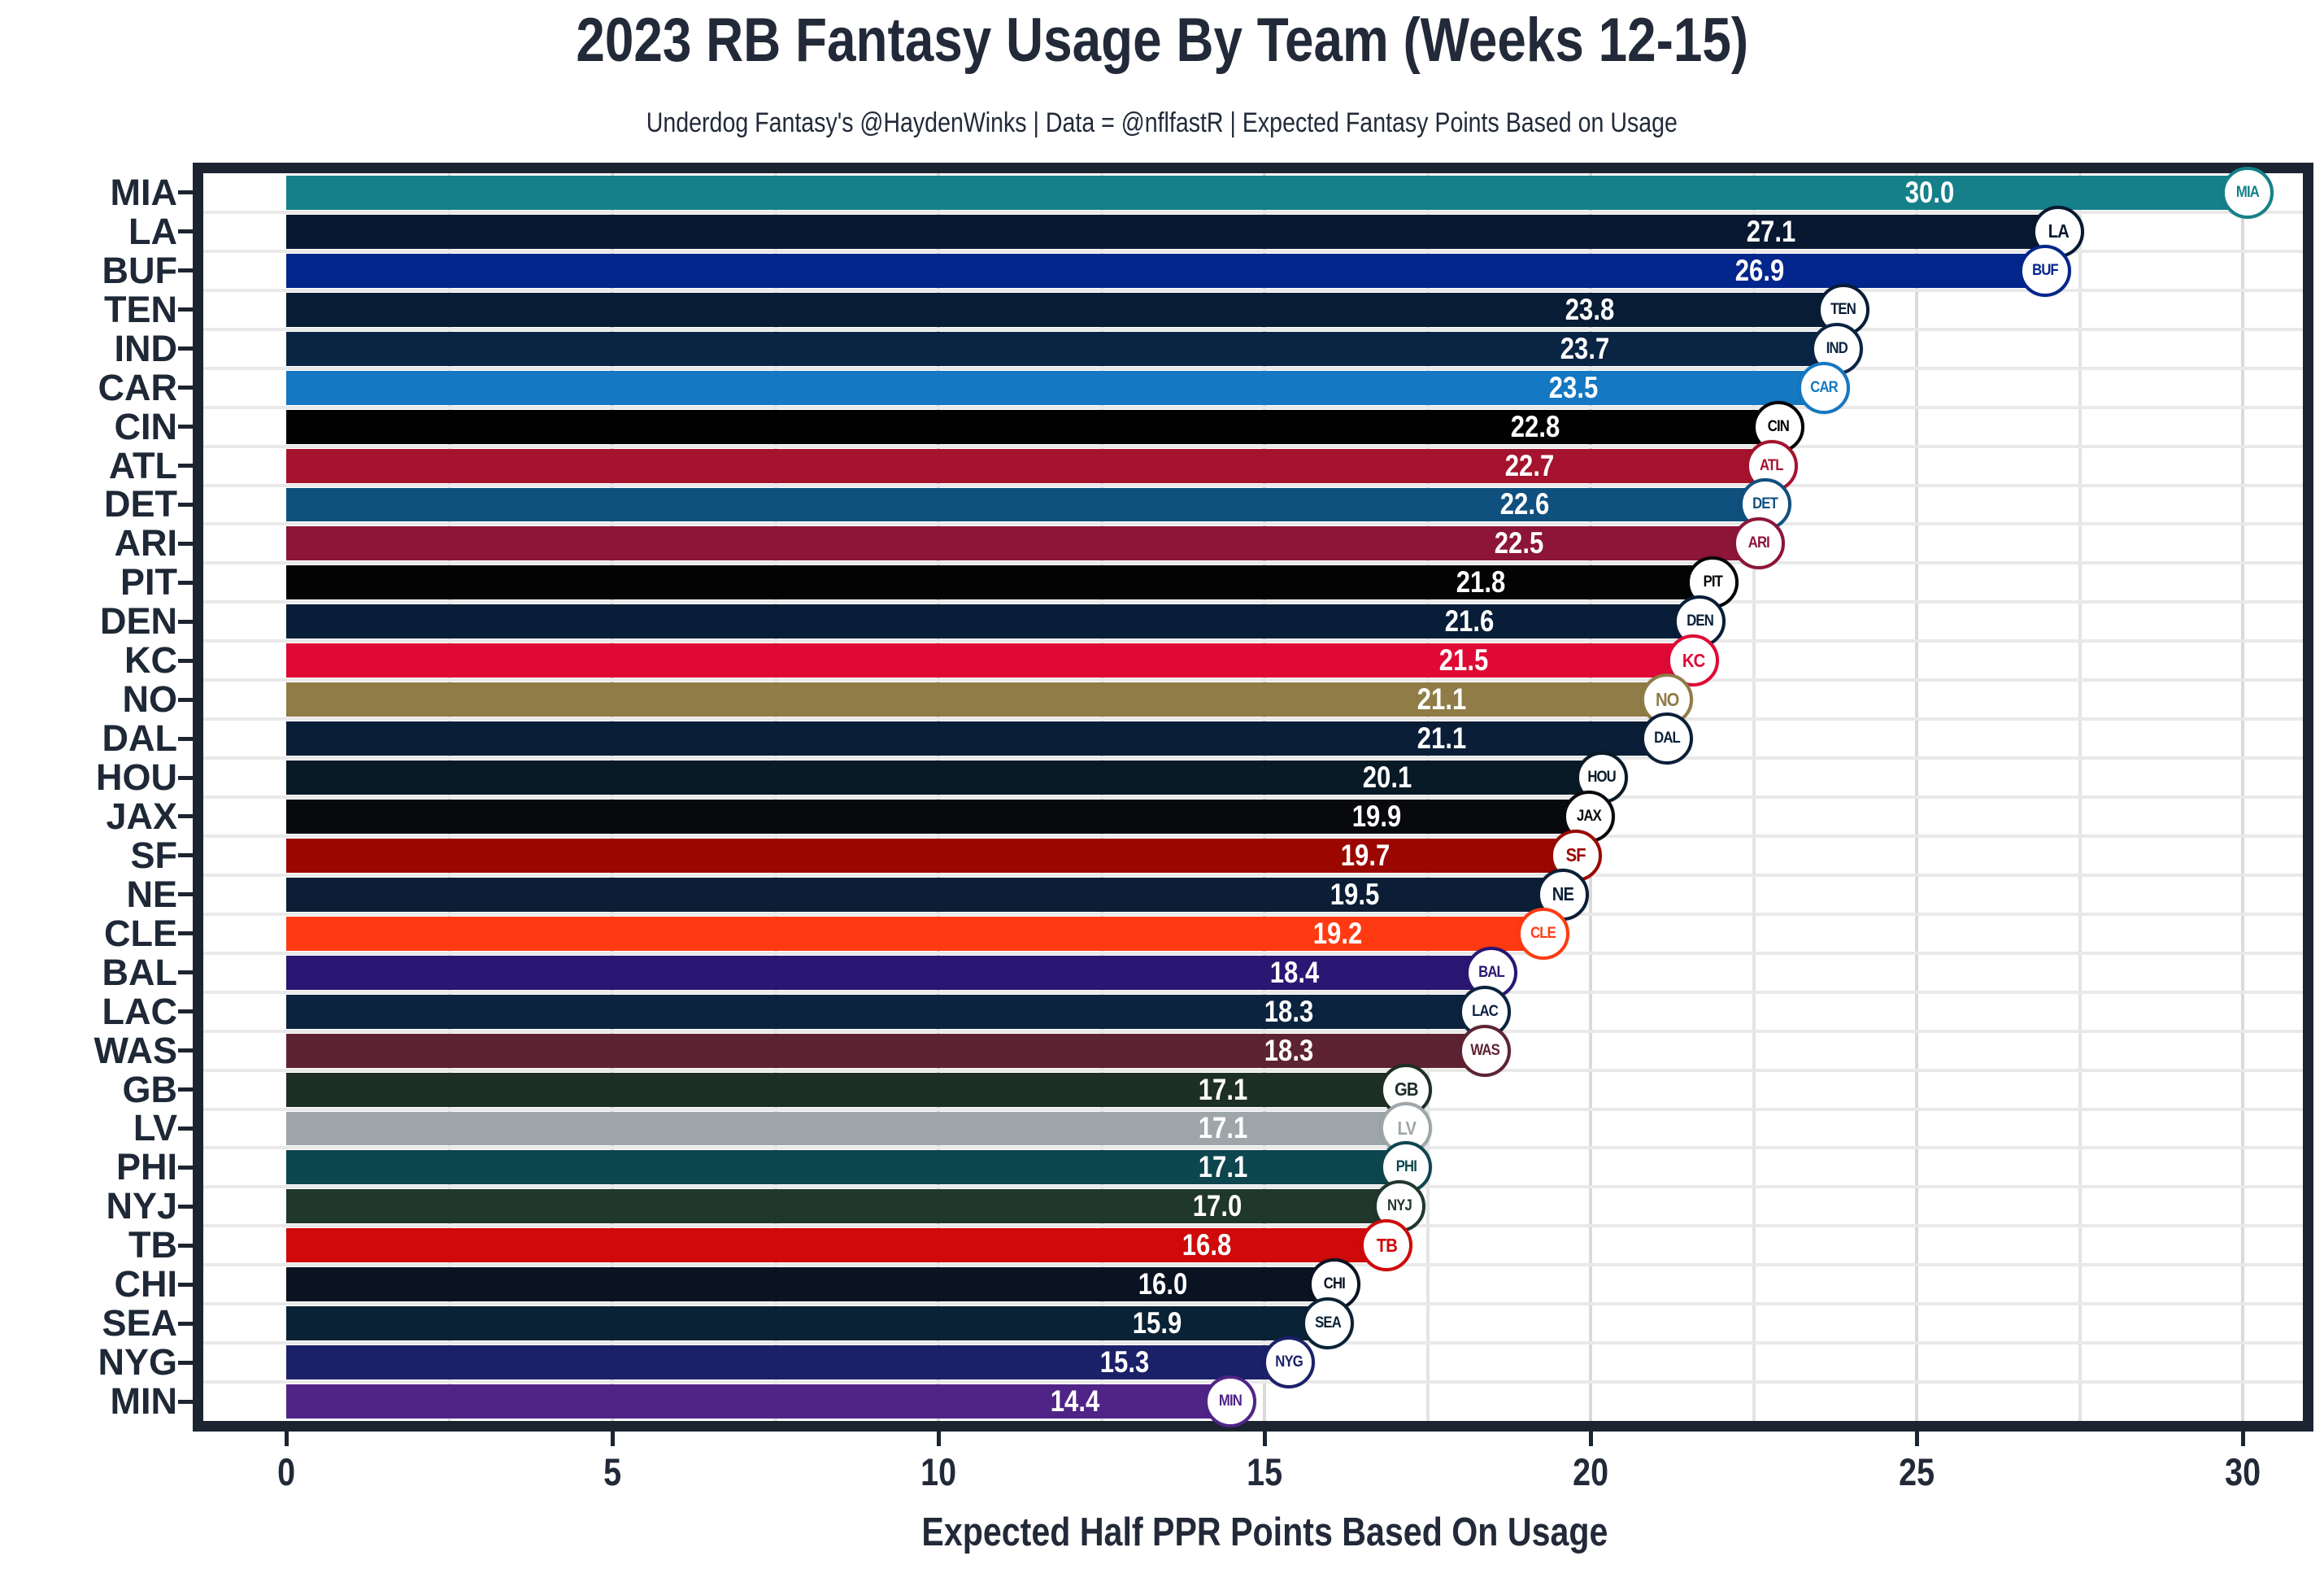 This screenshot has height=1582, width=2324. What do you see at coordinates (1668, 699) in the screenshot?
I see `team-logo-no-icon: NO` at bounding box center [1668, 699].